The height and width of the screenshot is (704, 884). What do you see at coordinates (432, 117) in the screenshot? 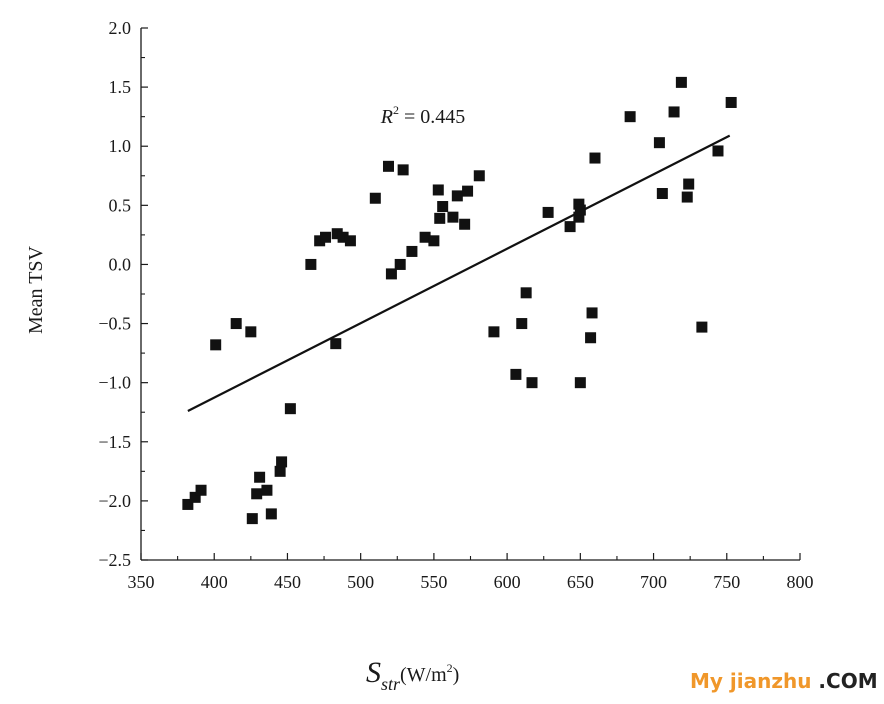
I see `r-squared-value: = 0.445` at bounding box center [432, 117].